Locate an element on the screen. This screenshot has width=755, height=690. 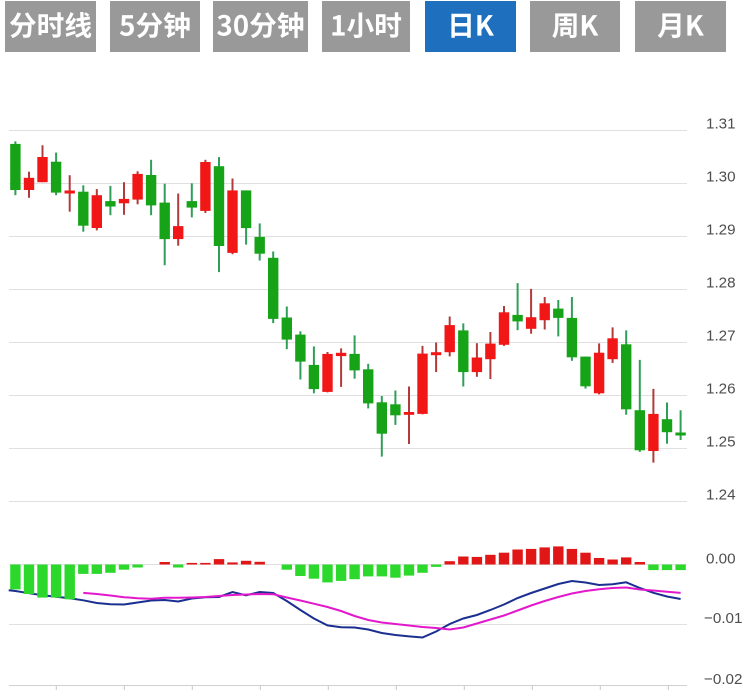
svg-text: 1.29 is located at coordinates (721, 230).